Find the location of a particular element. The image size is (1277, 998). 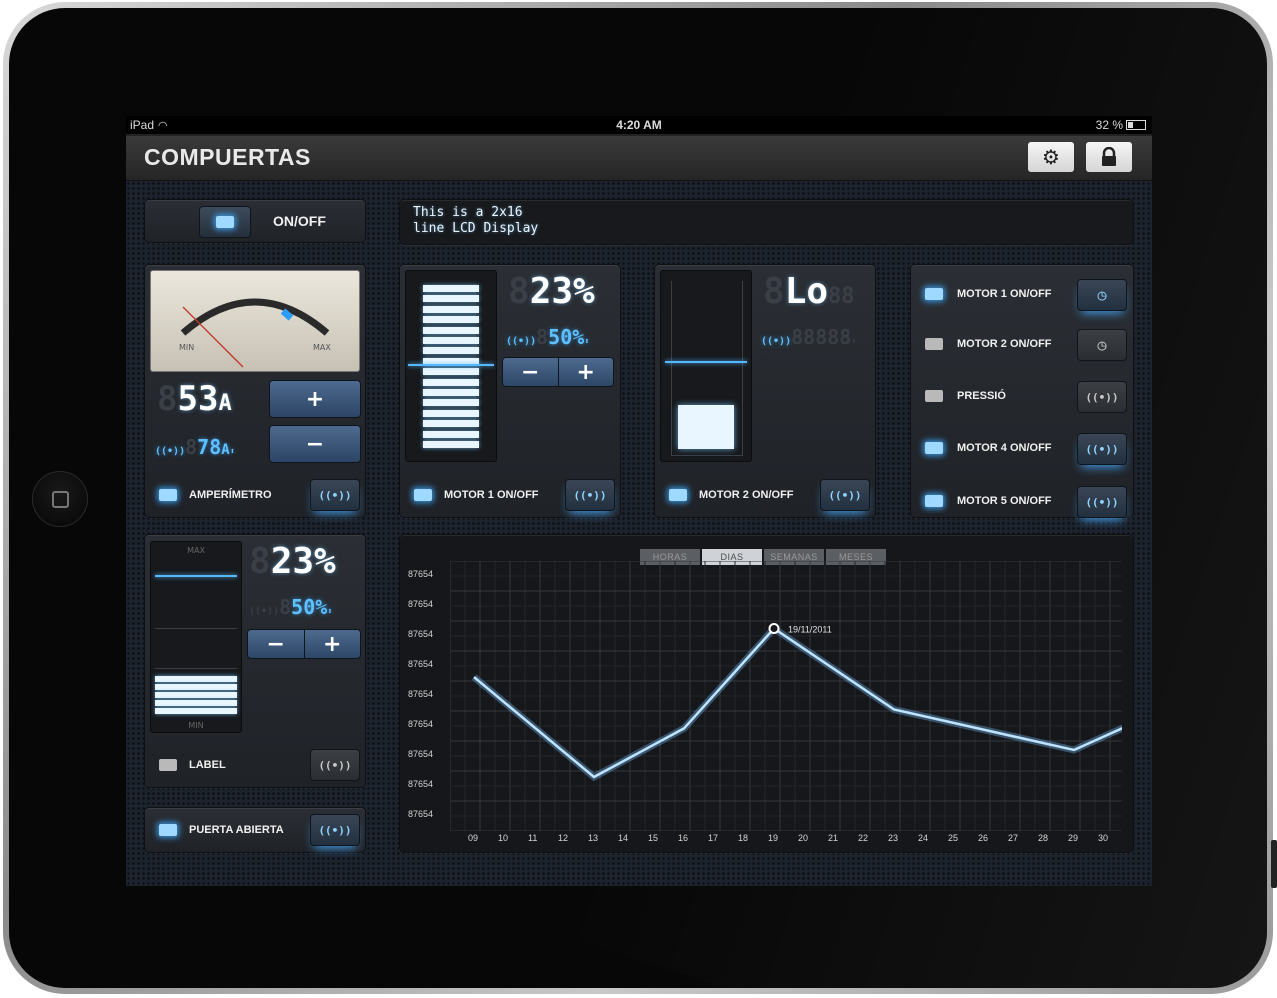

clock-icon: ◷ is located at coordinates (1102, 295).